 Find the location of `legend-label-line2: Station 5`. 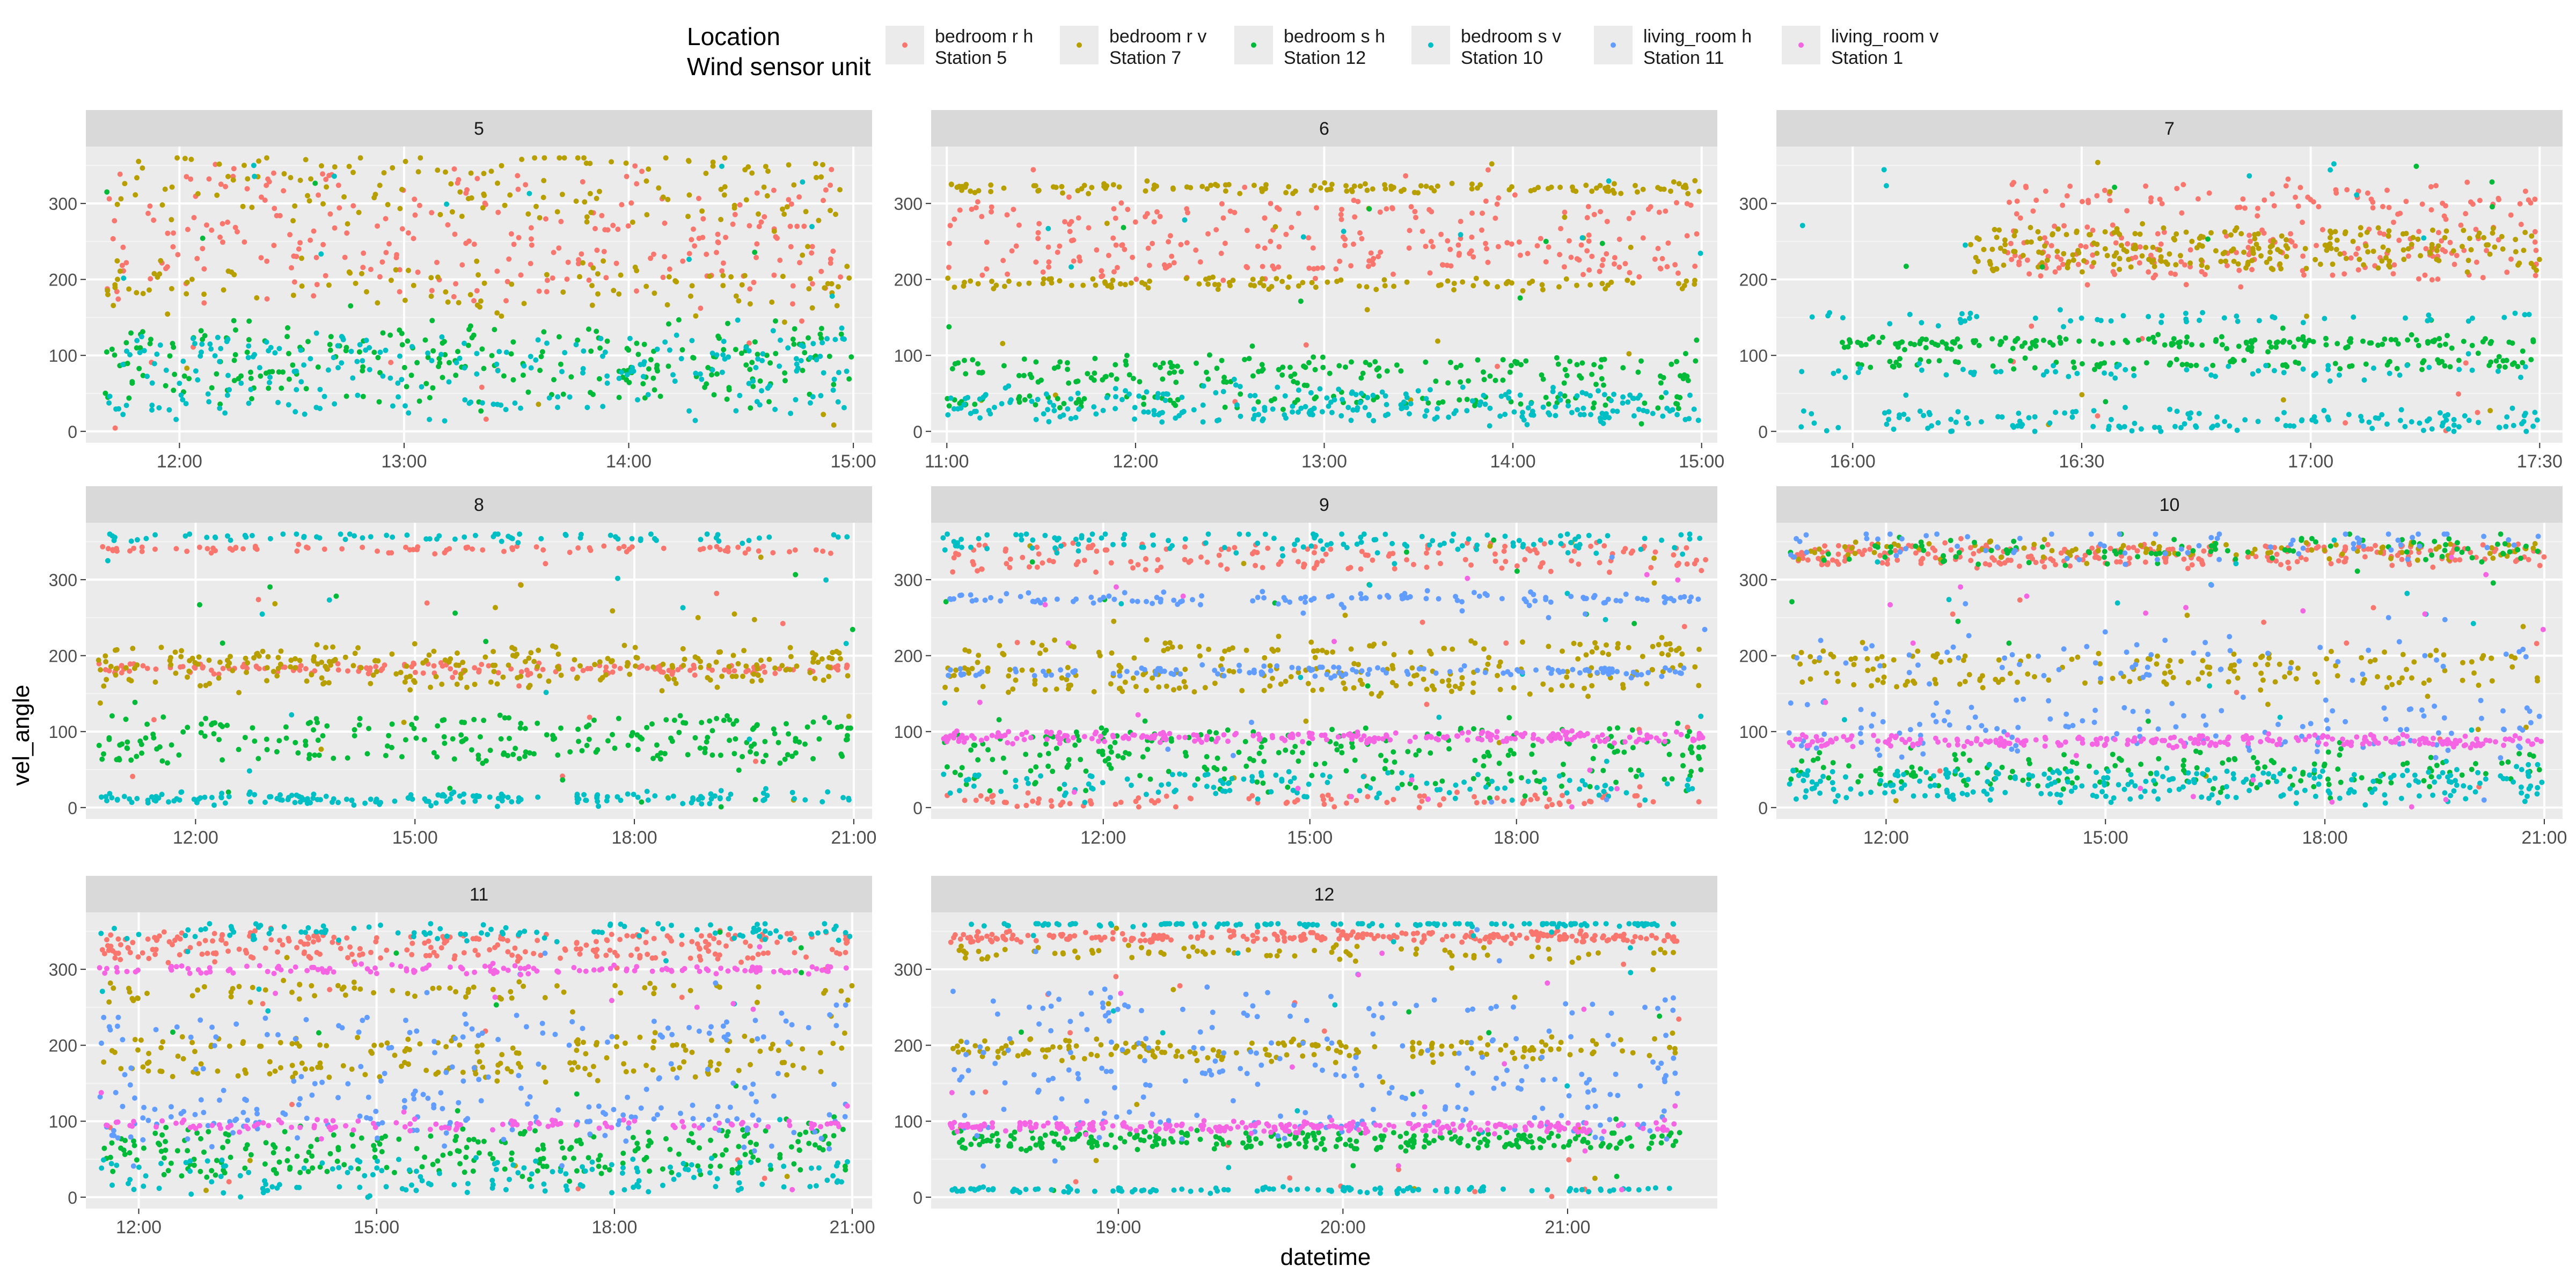

legend-label-line2: Station 5 is located at coordinates (971, 58).